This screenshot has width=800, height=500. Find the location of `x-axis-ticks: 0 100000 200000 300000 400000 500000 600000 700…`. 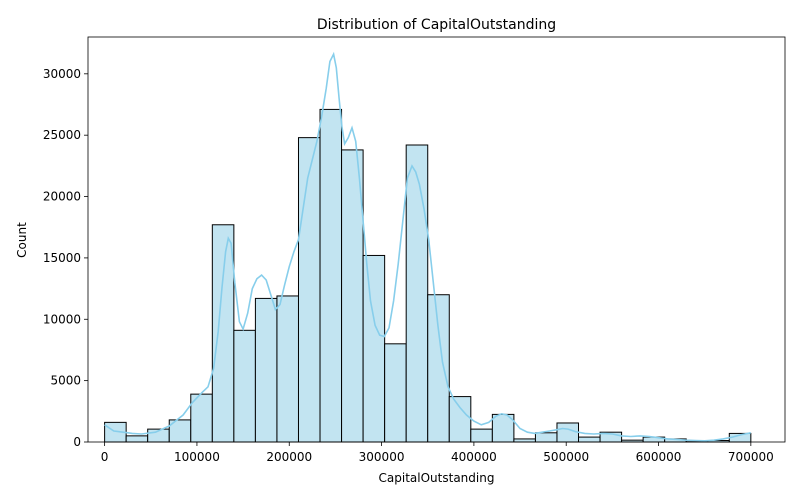

x-axis-ticks: 0 100000 200000 300000 400000 500000 600000 700… is located at coordinates (437, 453).